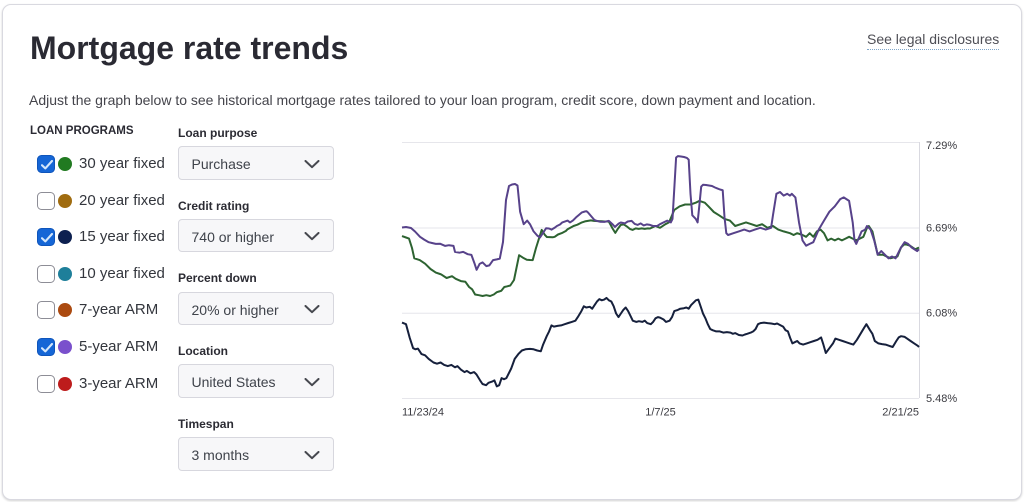 This screenshot has height=502, width=1024. What do you see at coordinates (941, 228) in the screenshot?
I see `svg-text: 6.69%` at bounding box center [941, 228].